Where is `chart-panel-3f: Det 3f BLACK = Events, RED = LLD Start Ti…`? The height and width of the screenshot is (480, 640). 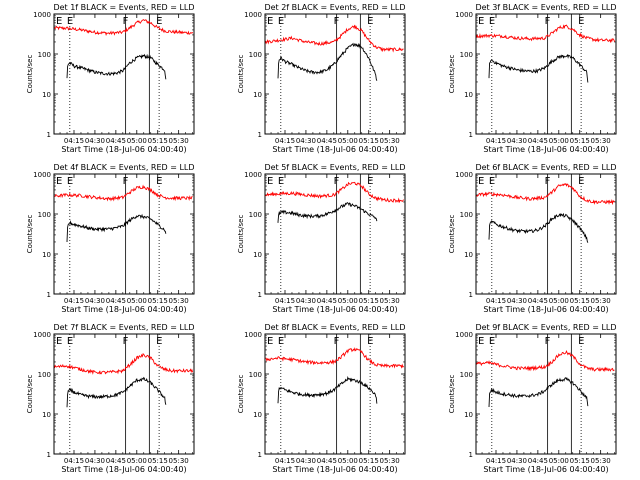 chart-panel-3f: Det 3f BLACK = Events, RED = LLD Start Ti… is located at coordinates (532, 78).